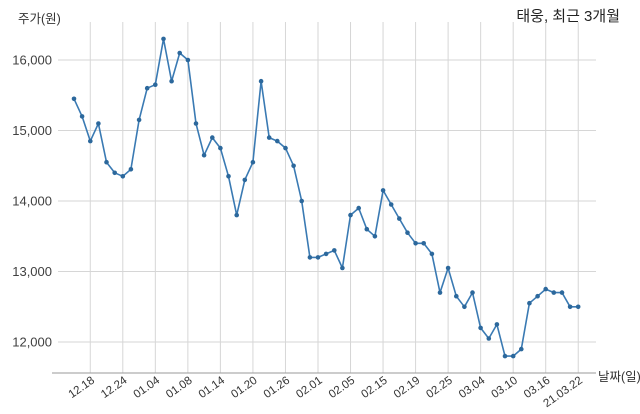 The image size is (640, 414). I want to click on x-tick-label: 02.15, so click(374, 388).